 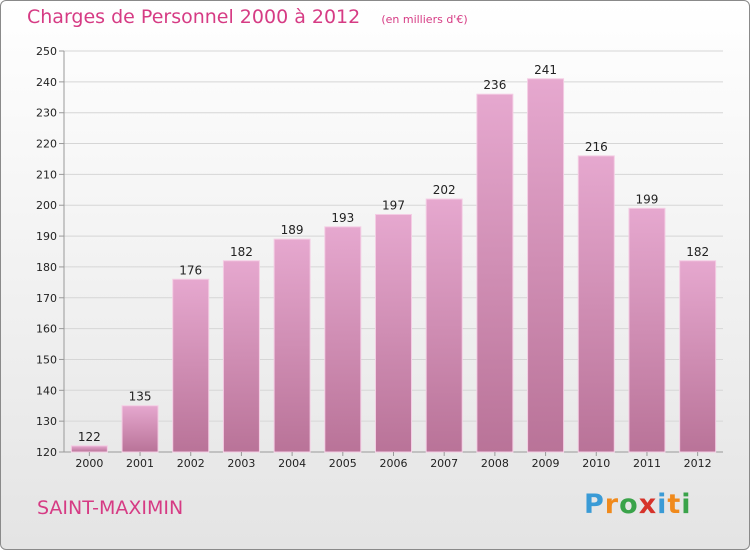 I want to click on bar-2007, so click(x=444, y=325).